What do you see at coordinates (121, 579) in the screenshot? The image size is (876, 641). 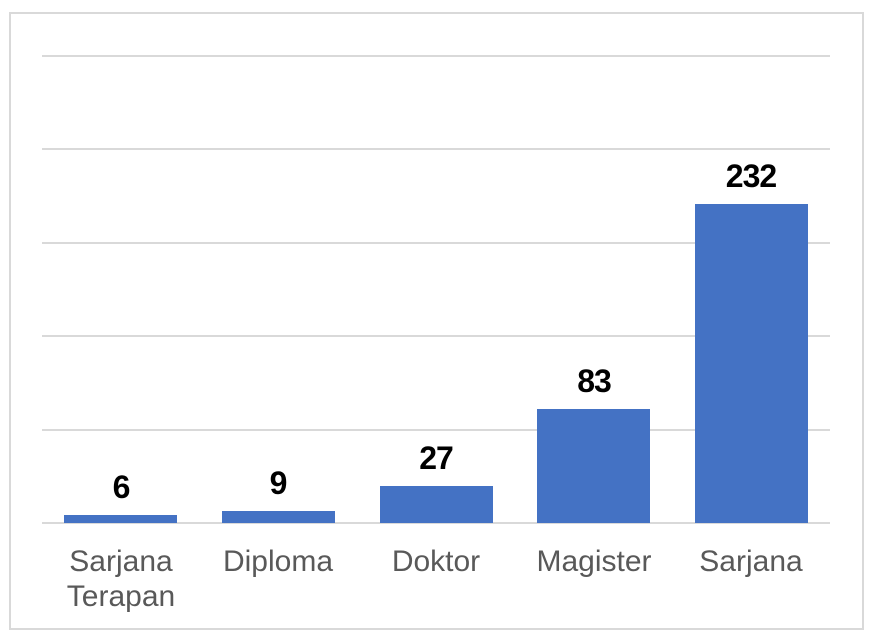 I see `category-label-sarjana-terapan: Sarjana Terapan` at bounding box center [121, 579].